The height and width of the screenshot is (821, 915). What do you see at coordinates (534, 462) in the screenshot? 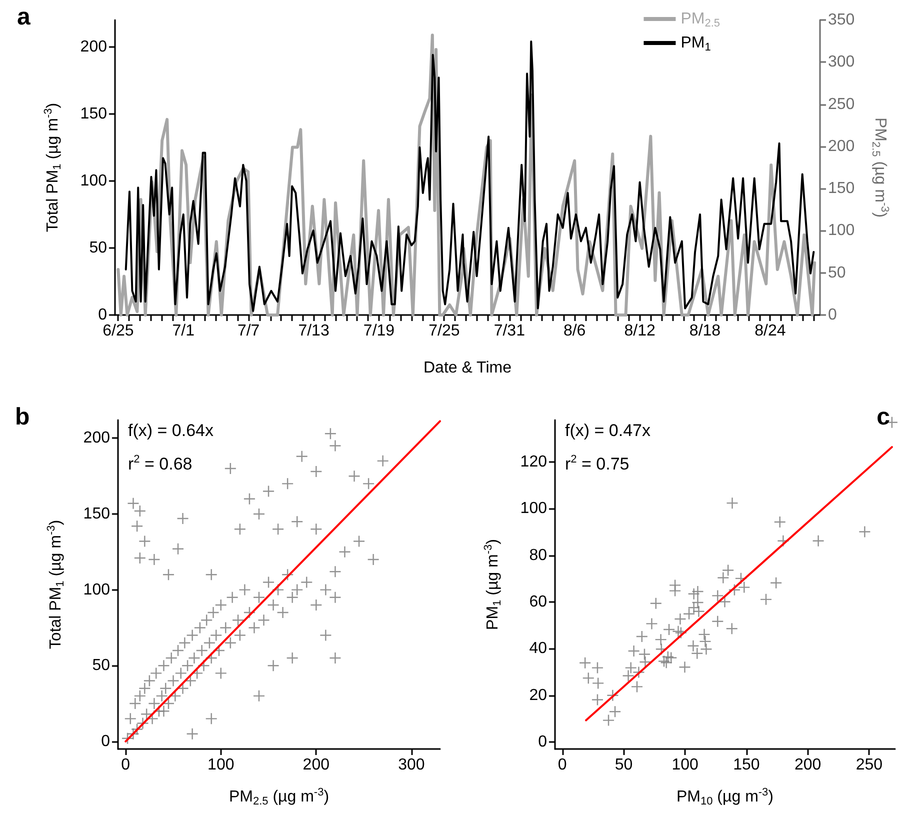
I see `y-tick-label: 120` at bounding box center [534, 462].